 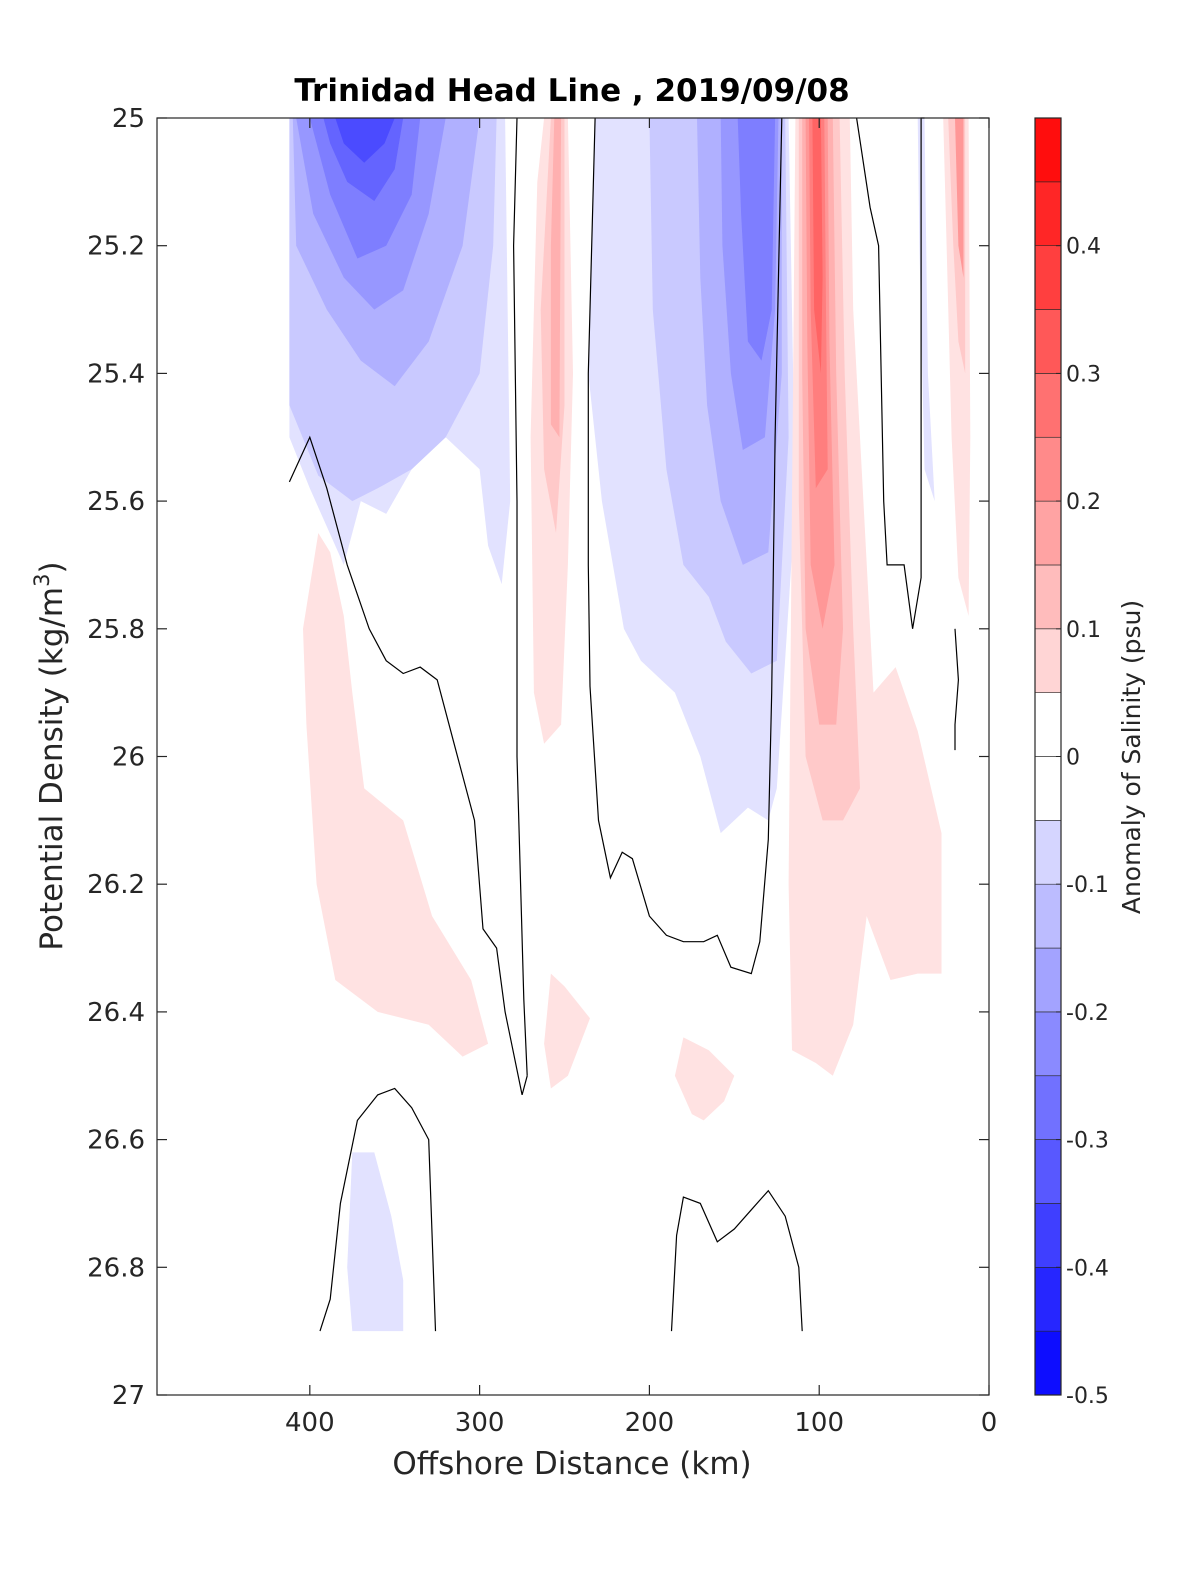 What do you see at coordinates (116, 502) in the screenshot?
I see `y-tick-label: 25.6` at bounding box center [116, 502].